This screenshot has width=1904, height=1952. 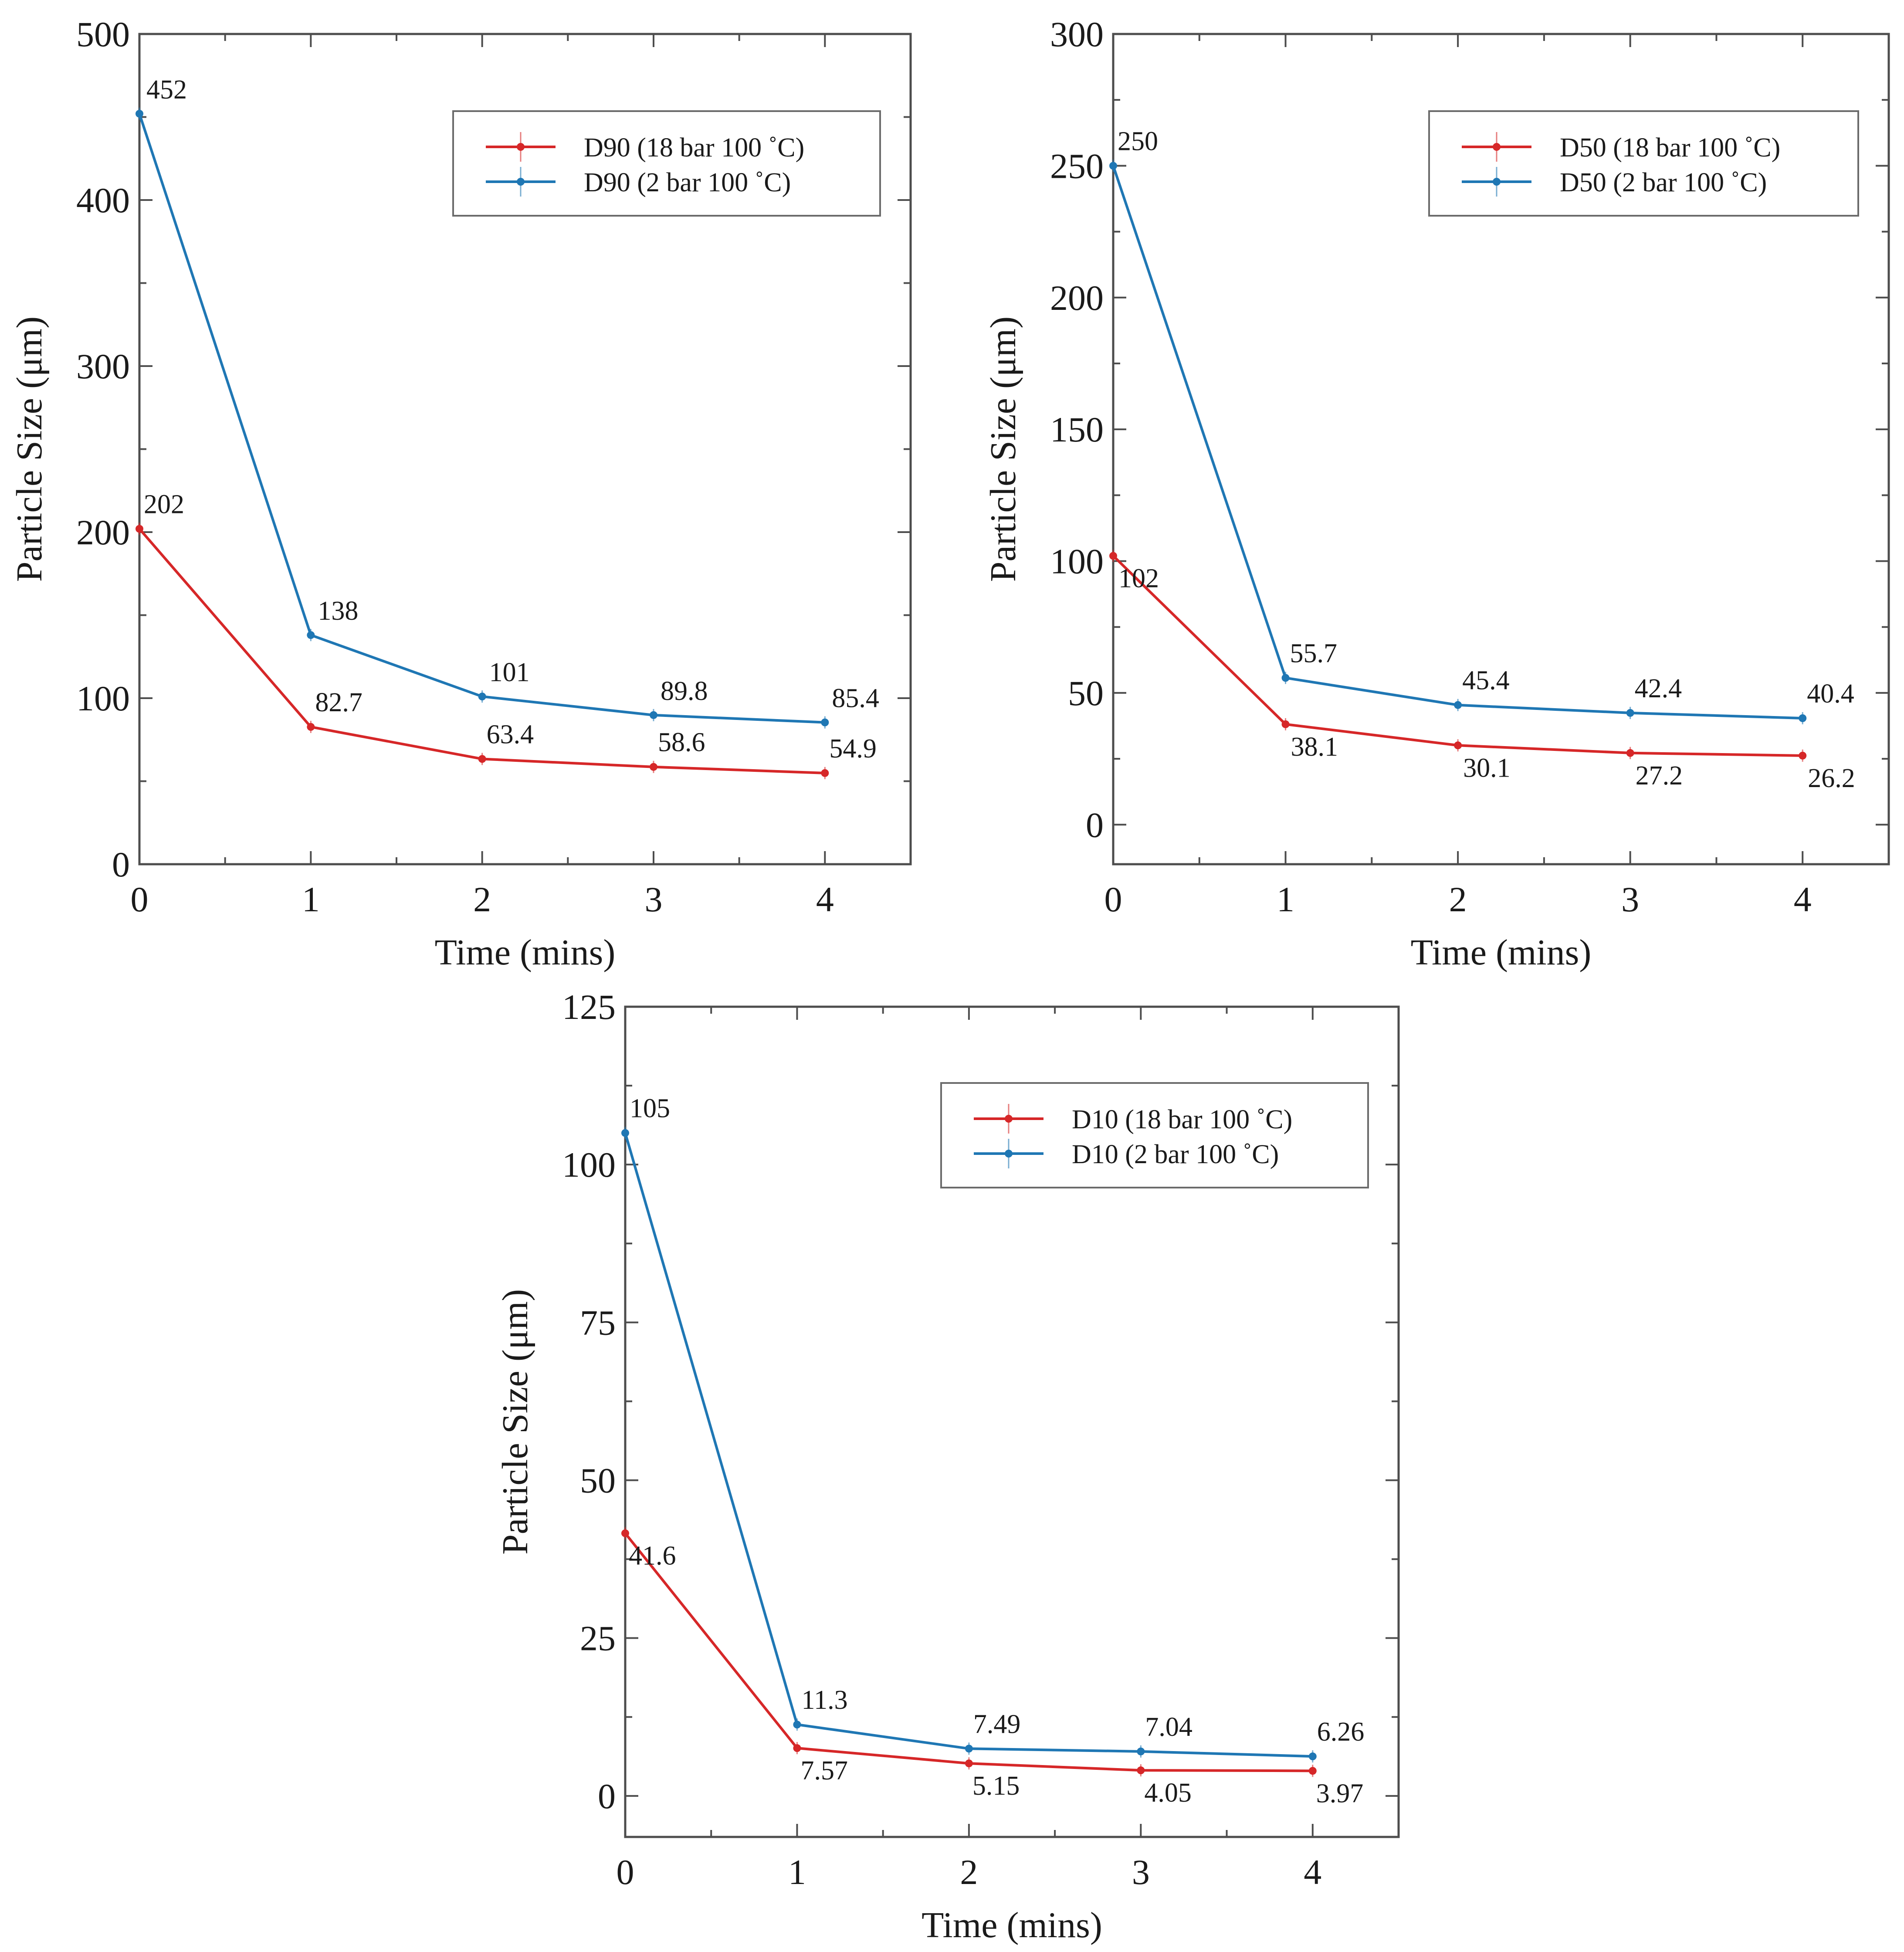 I want to click on legend-label: D10 (2 bar 100 ˚C), so click(x=1175, y=1154).